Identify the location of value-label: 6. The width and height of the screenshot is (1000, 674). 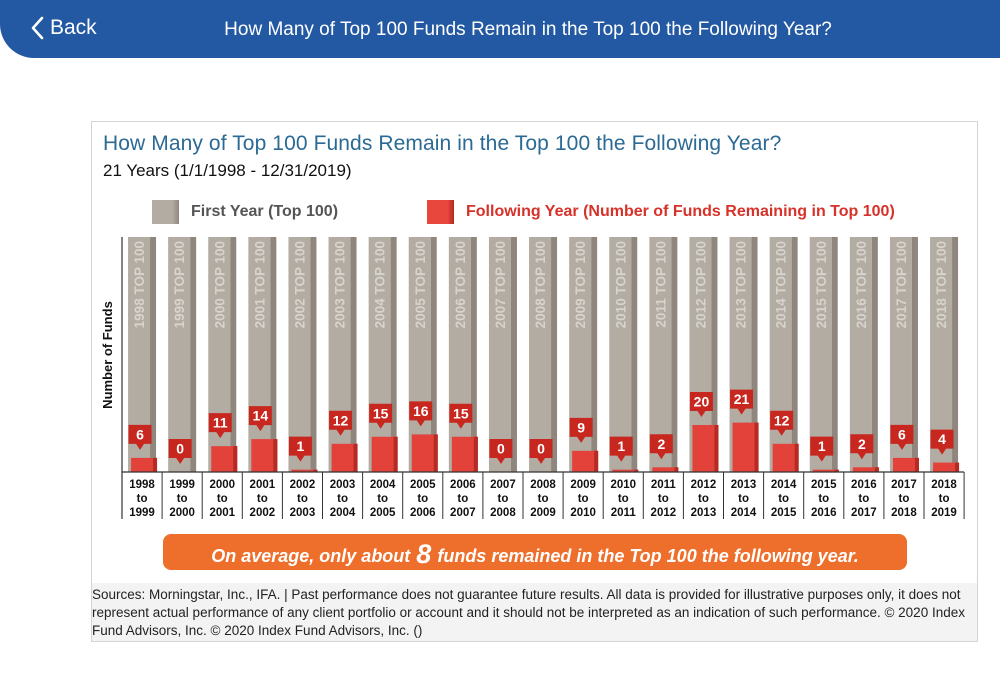
(140, 434).